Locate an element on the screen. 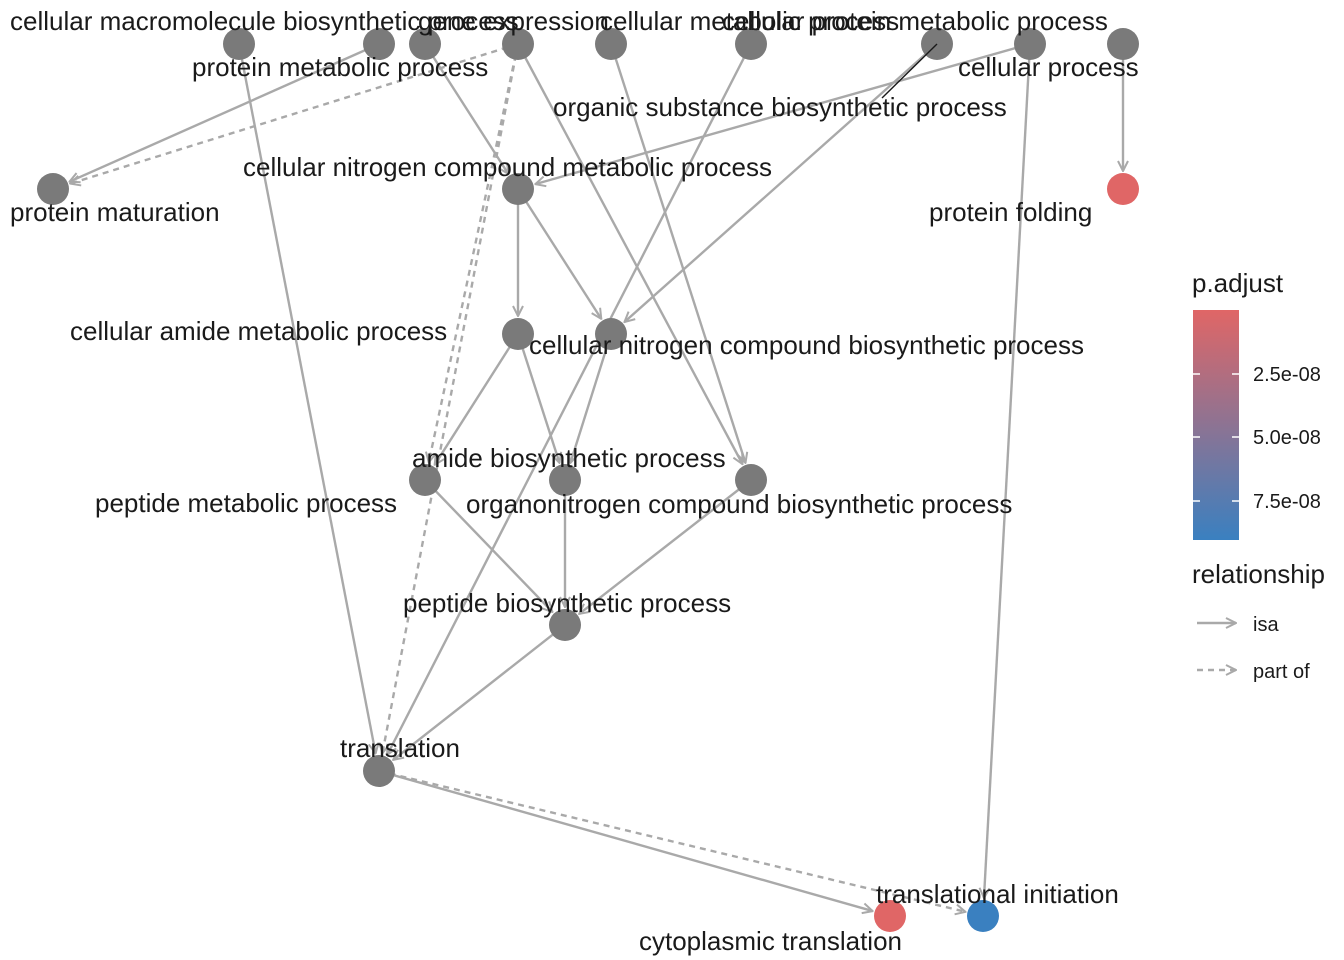  node-label-pepmp: peptide metabolic process is located at coordinates (246, 503).